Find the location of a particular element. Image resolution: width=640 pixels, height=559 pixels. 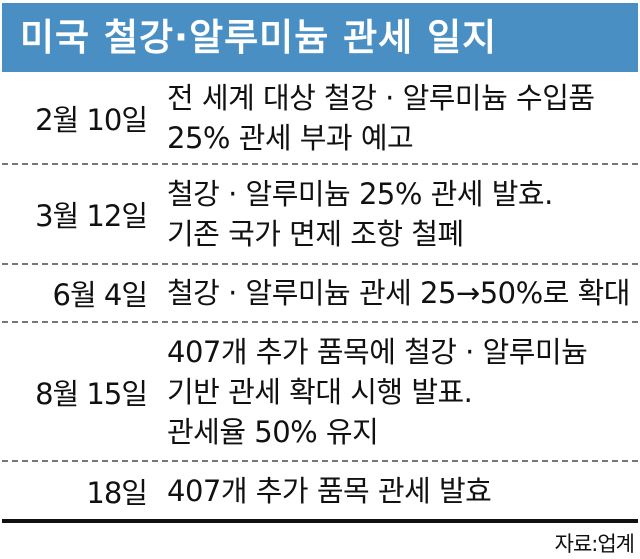

description-line: 기존 국가 면제 조항 철폐 is located at coordinates (315, 234).